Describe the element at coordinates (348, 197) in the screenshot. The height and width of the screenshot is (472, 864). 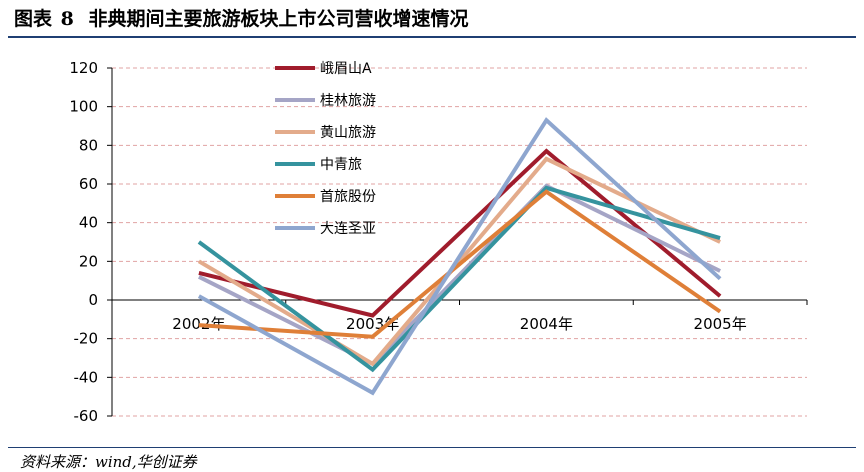
I see `legend-label: 首旅股份` at that location.